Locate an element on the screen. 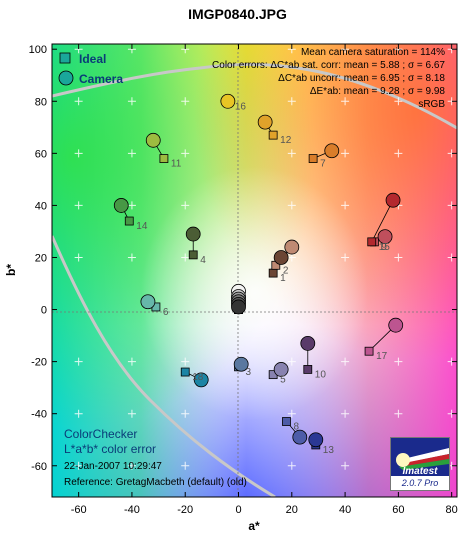 The width and height of the screenshot is (475, 542). x-tick-label: 0 is located at coordinates (238, 510).